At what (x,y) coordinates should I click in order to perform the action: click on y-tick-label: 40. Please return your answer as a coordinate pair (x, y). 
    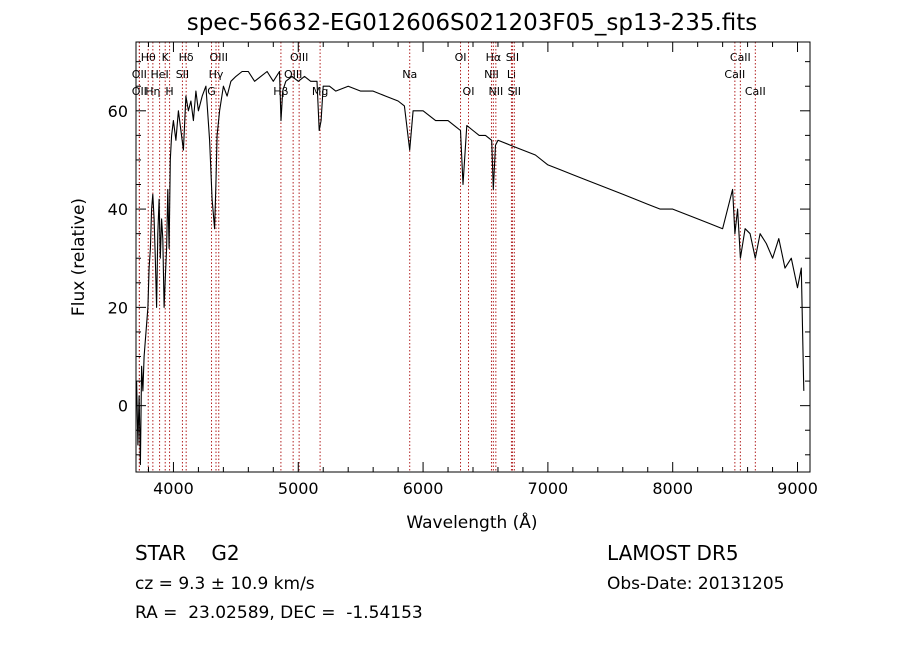
    Looking at the image, I should click on (118, 209).